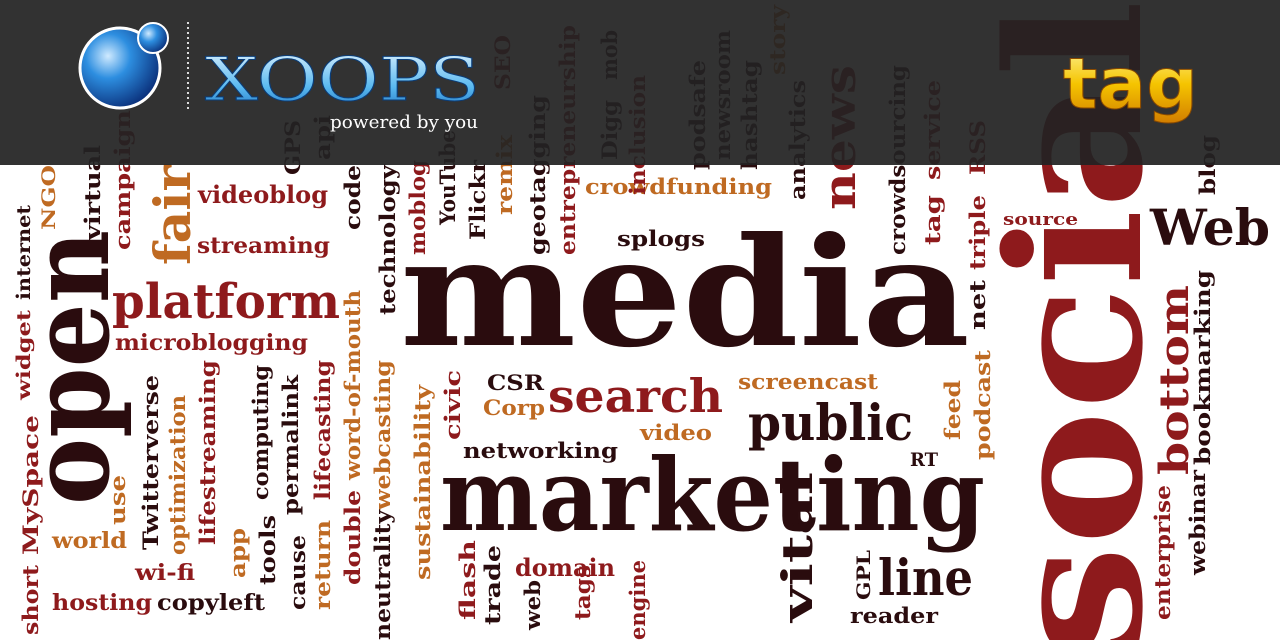 This screenshot has width=1280, height=640. Describe the element at coordinates (49, 197) in the screenshot. I see `cloud-word: NGO` at that location.